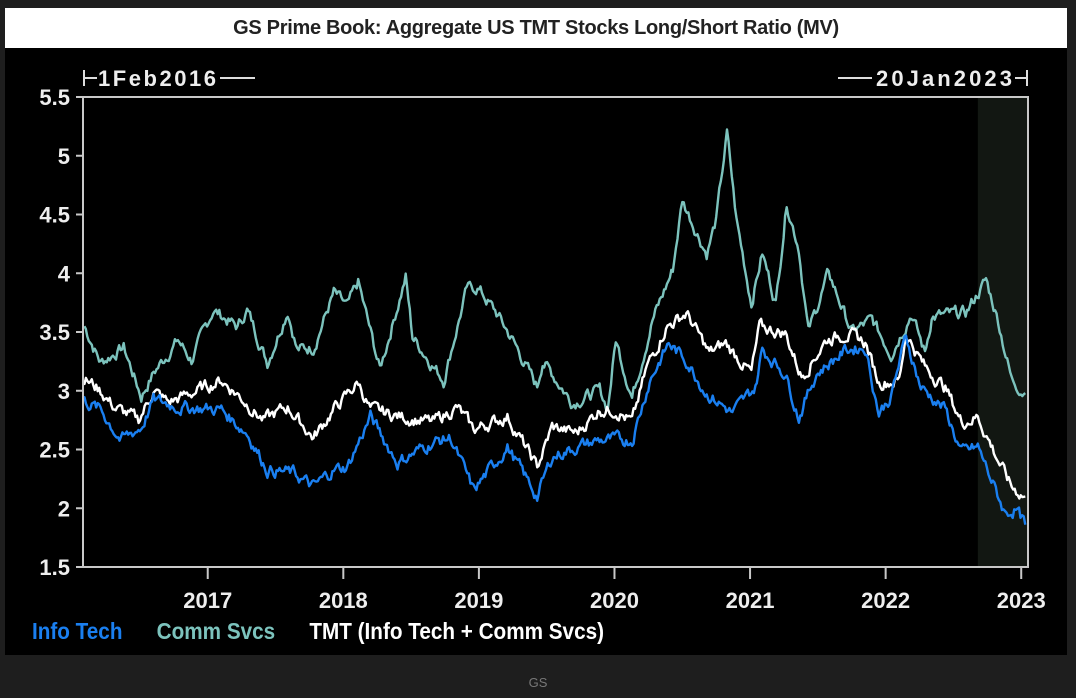 The height and width of the screenshot is (698, 1076). I want to click on start-date-label: 1Feb2016, so click(157, 78).